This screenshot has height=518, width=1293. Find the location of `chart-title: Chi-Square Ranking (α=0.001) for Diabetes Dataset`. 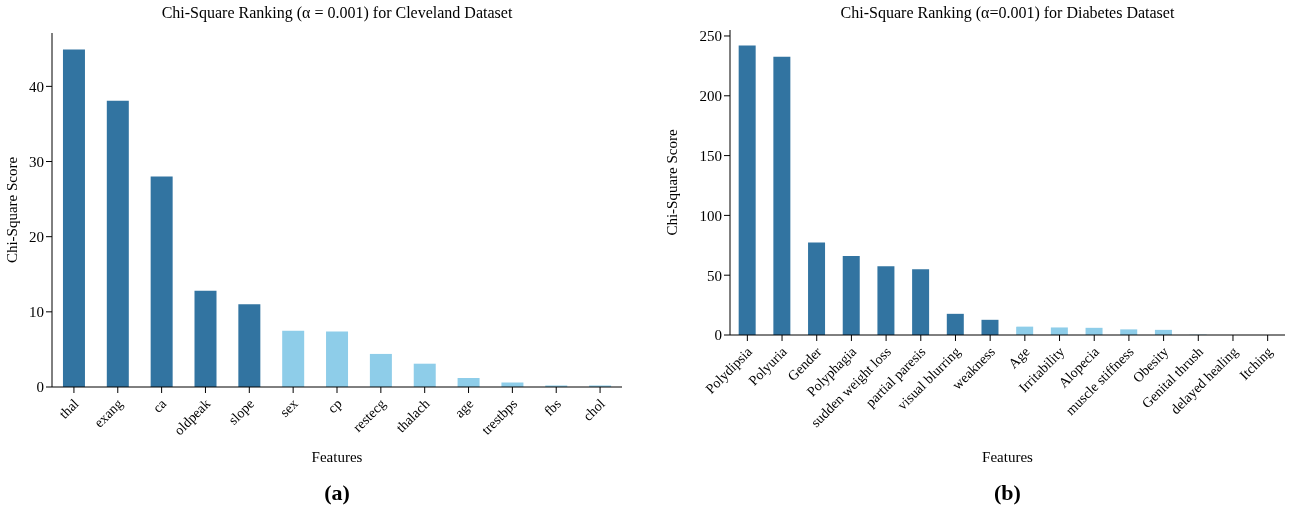

chart-title: Chi-Square Ranking (α=0.001) for Diabetes Dataset is located at coordinates (1007, 13).